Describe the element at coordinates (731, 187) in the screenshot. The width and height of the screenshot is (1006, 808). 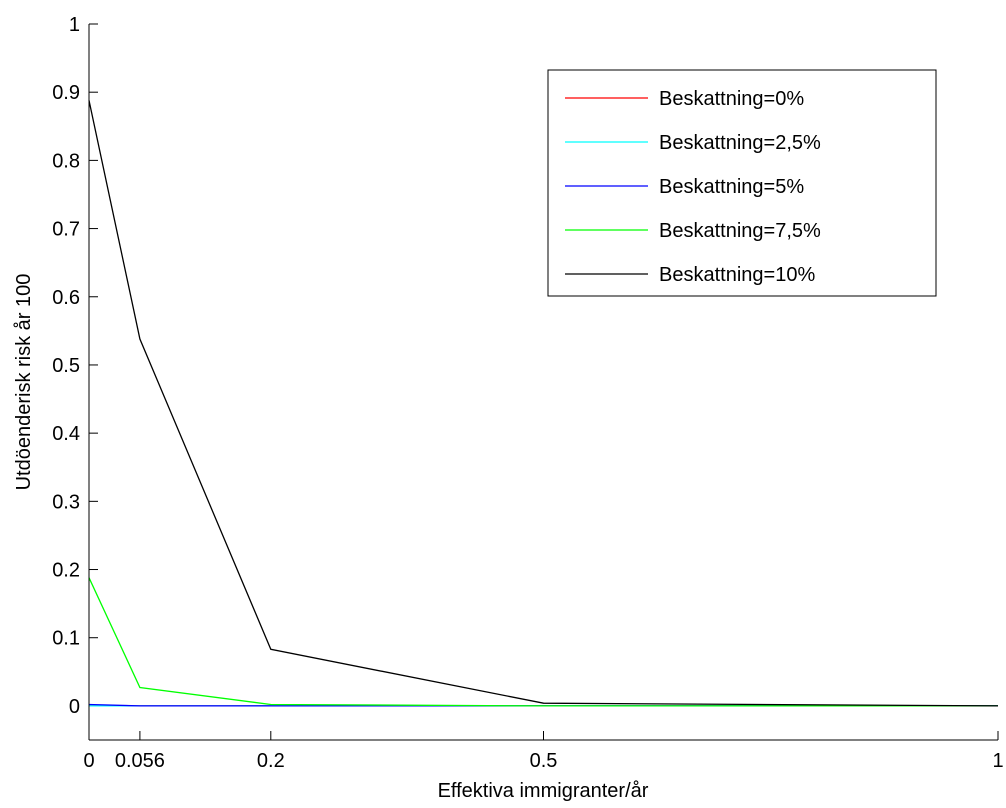
I see `legend-entry: Beskattning=5%` at that location.